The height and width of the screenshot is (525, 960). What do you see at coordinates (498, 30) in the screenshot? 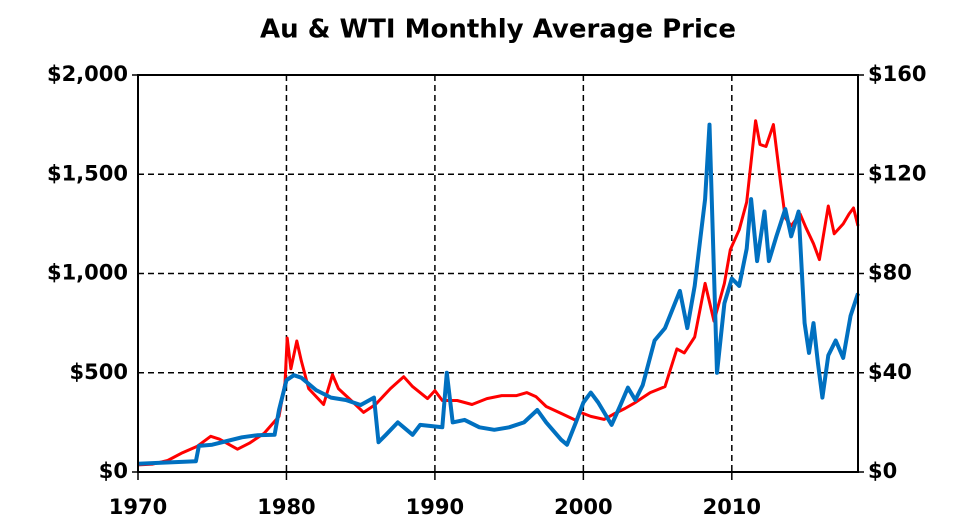
I see `chart-title: Au & WTI Monthly Average Price` at bounding box center [498, 30].